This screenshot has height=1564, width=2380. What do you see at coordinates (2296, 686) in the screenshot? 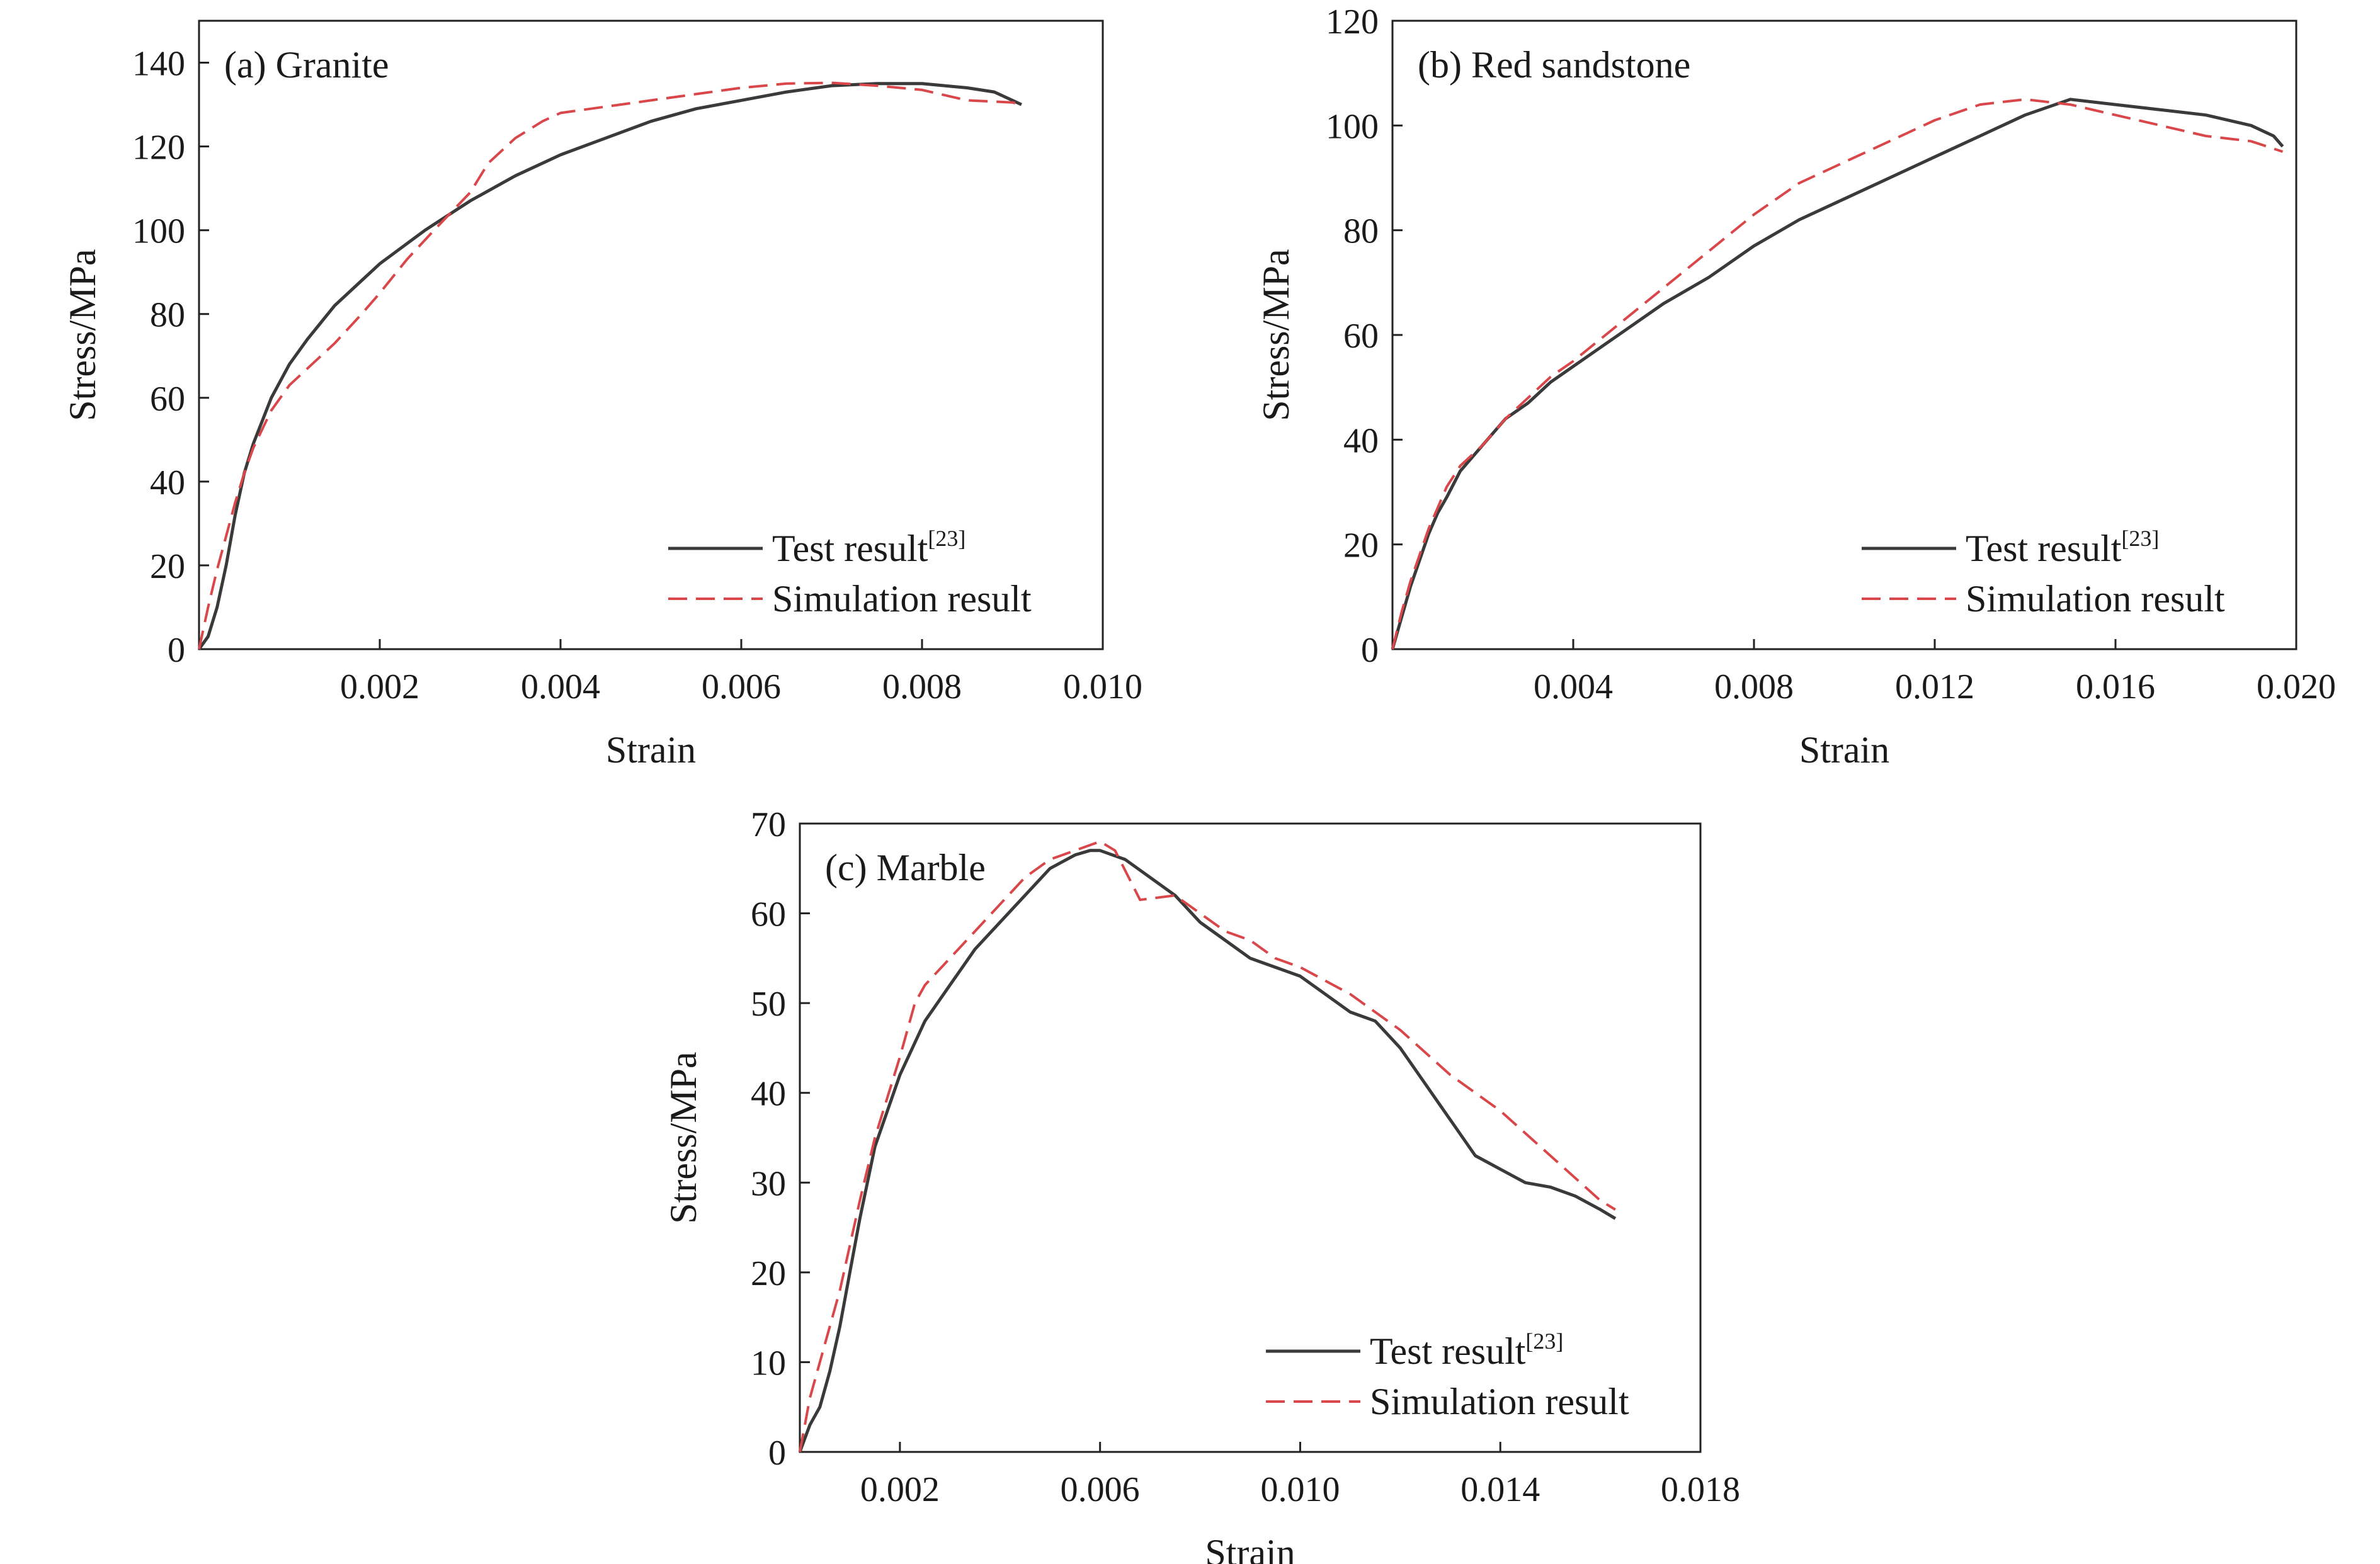
I see `x-tick-label: 0.020` at bounding box center [2296, 686].